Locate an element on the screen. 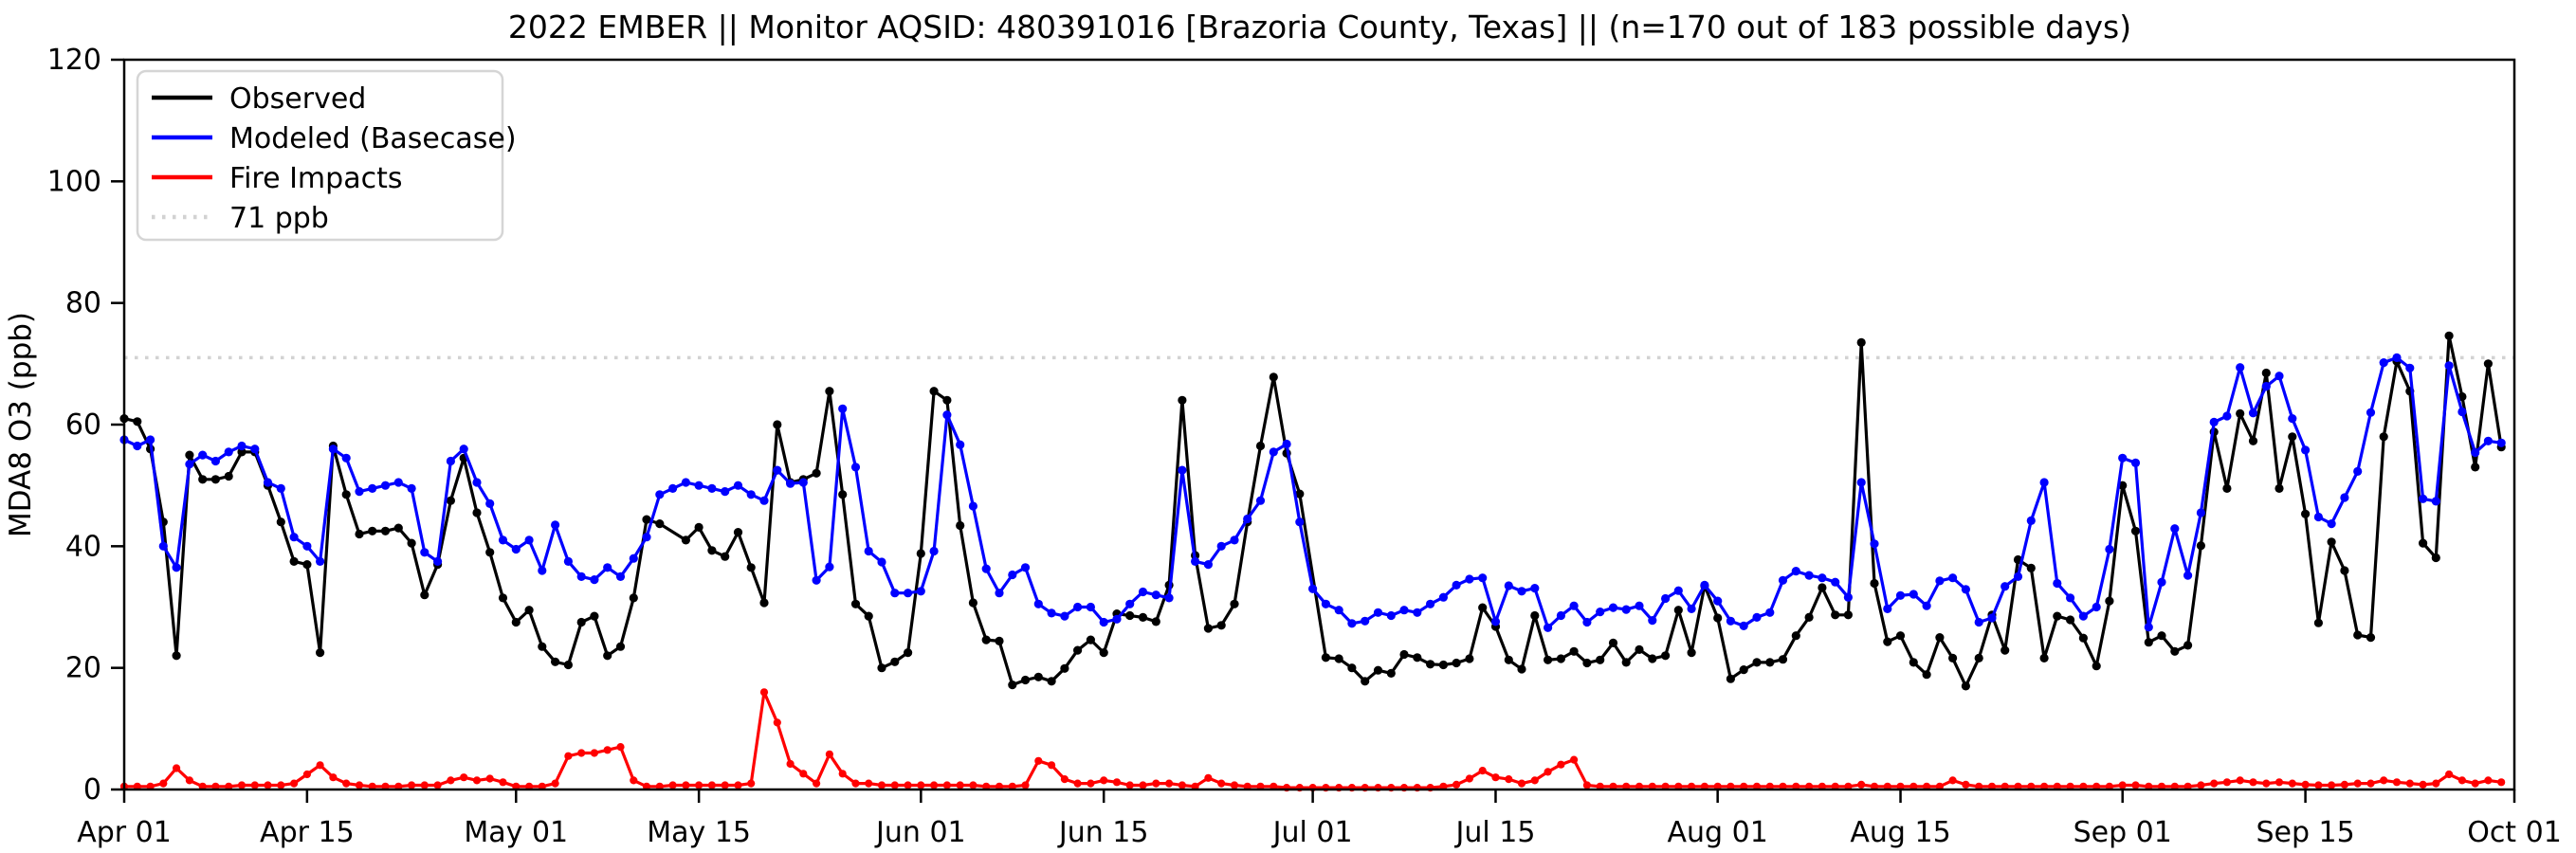 This screenshot has height=853, width=2576. y-axis-label: MDA8 O3 (ppb) is located at coordinates (21, 424).